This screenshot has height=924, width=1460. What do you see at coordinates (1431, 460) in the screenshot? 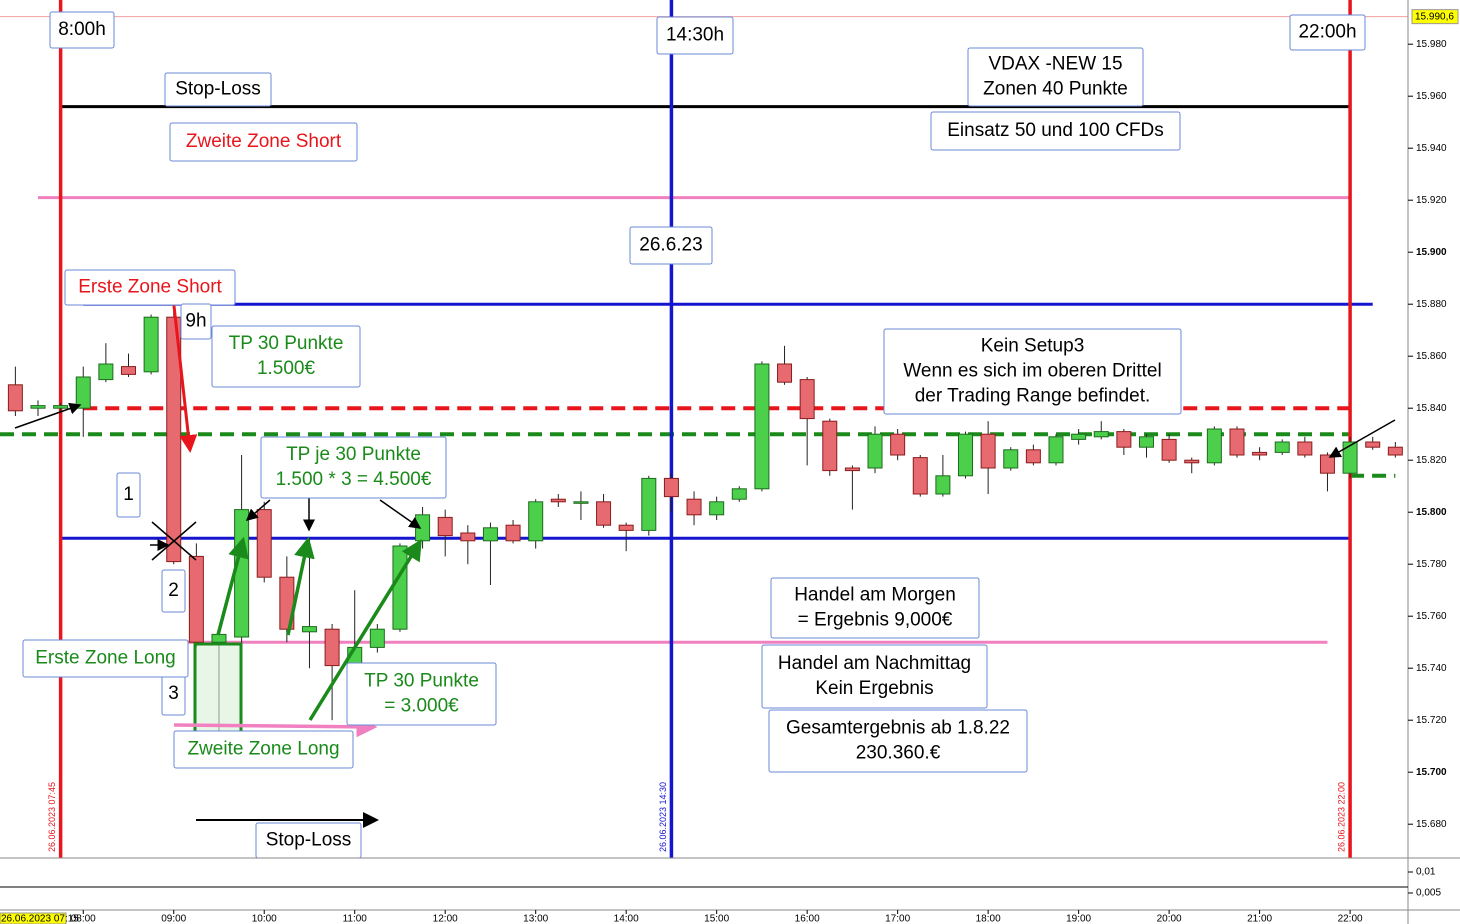
I see `y-tick-label: 15.820` at bounding box center [1431, 460].